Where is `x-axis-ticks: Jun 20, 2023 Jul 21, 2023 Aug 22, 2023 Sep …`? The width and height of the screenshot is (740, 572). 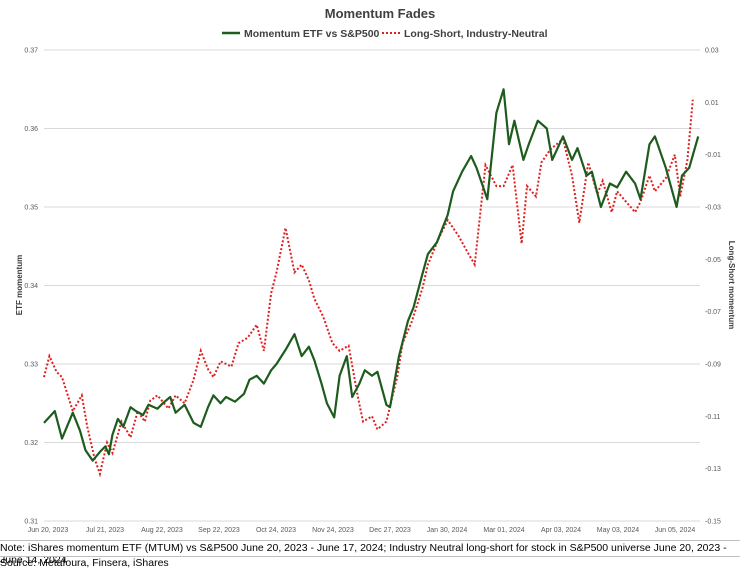
x-axis-ticks: Jun 20, 2023 Jul 21, 2023 Aug 22, 2023 Sep … is located at coordinates (362, 530).